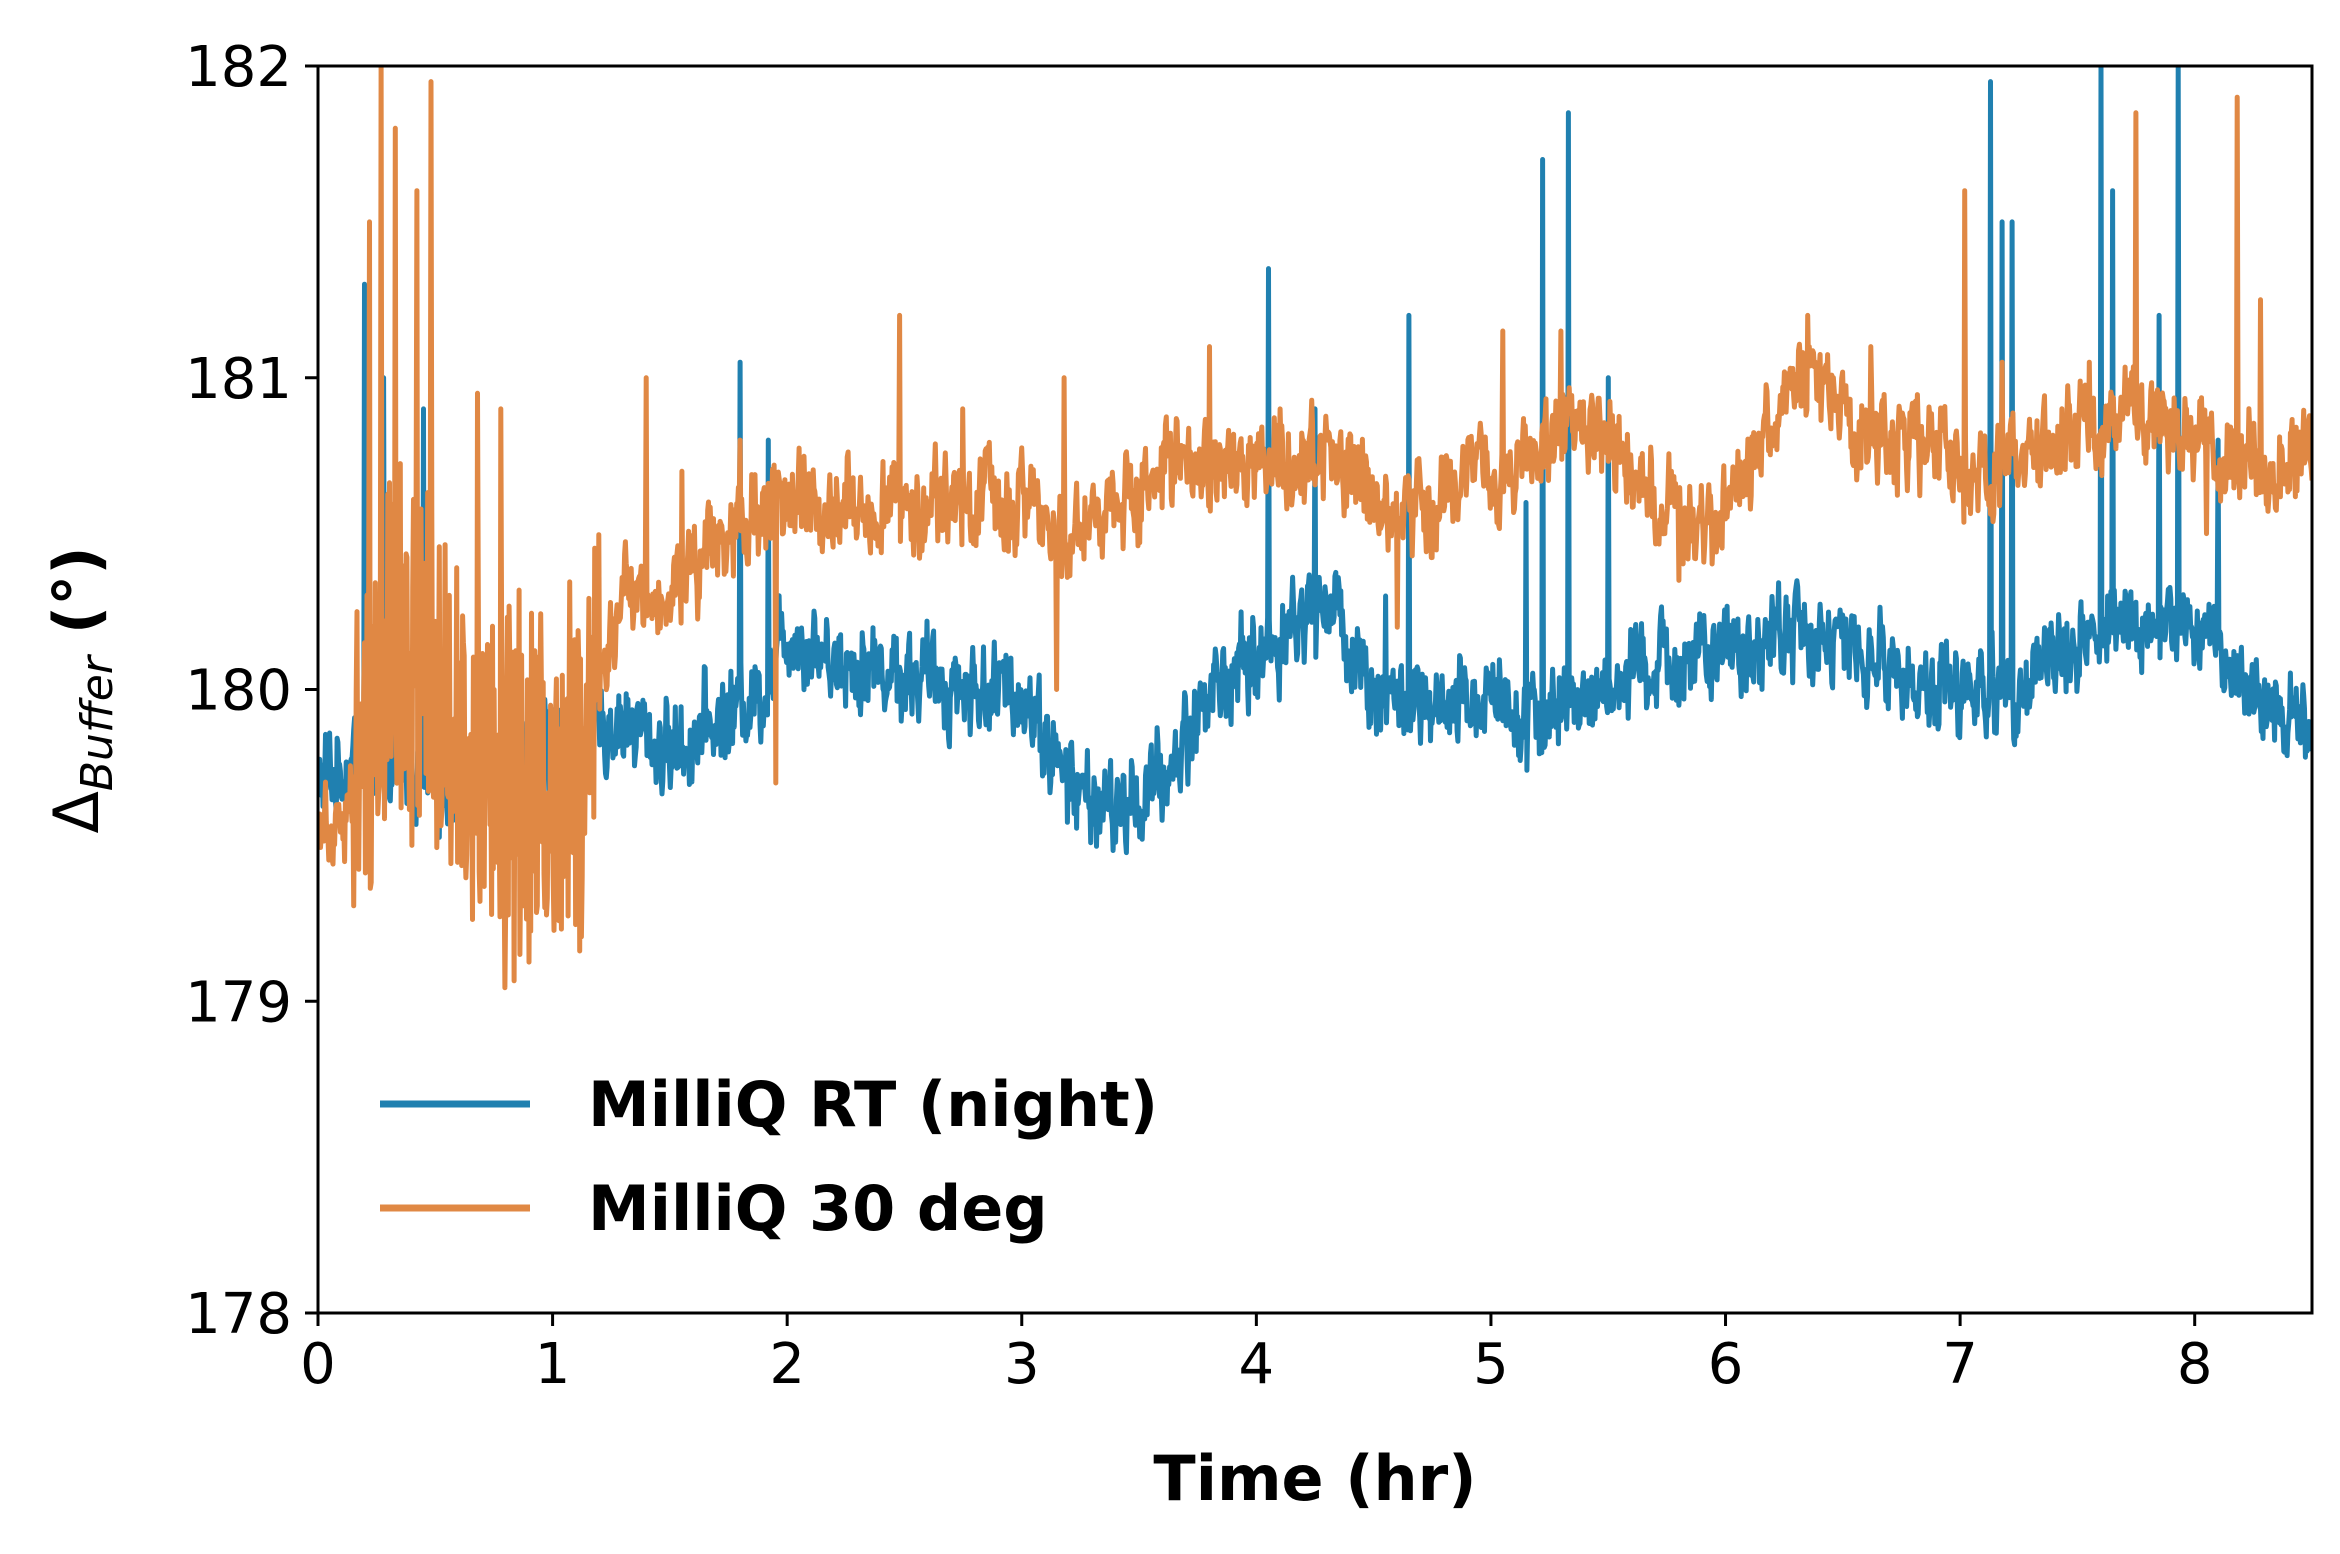  I want to click on y-axis-symbol: Δ, so click(76, 812).